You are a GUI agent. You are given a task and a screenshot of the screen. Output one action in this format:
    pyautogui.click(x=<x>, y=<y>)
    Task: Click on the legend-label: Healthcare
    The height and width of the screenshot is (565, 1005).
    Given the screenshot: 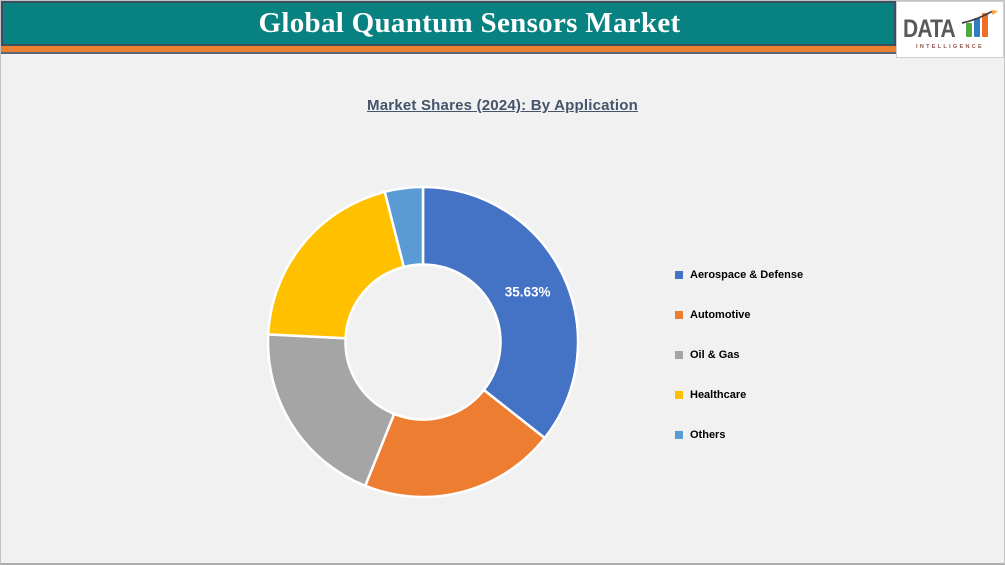 What is the action you would take?
    pyautogui.click(x=718, y=395)
    